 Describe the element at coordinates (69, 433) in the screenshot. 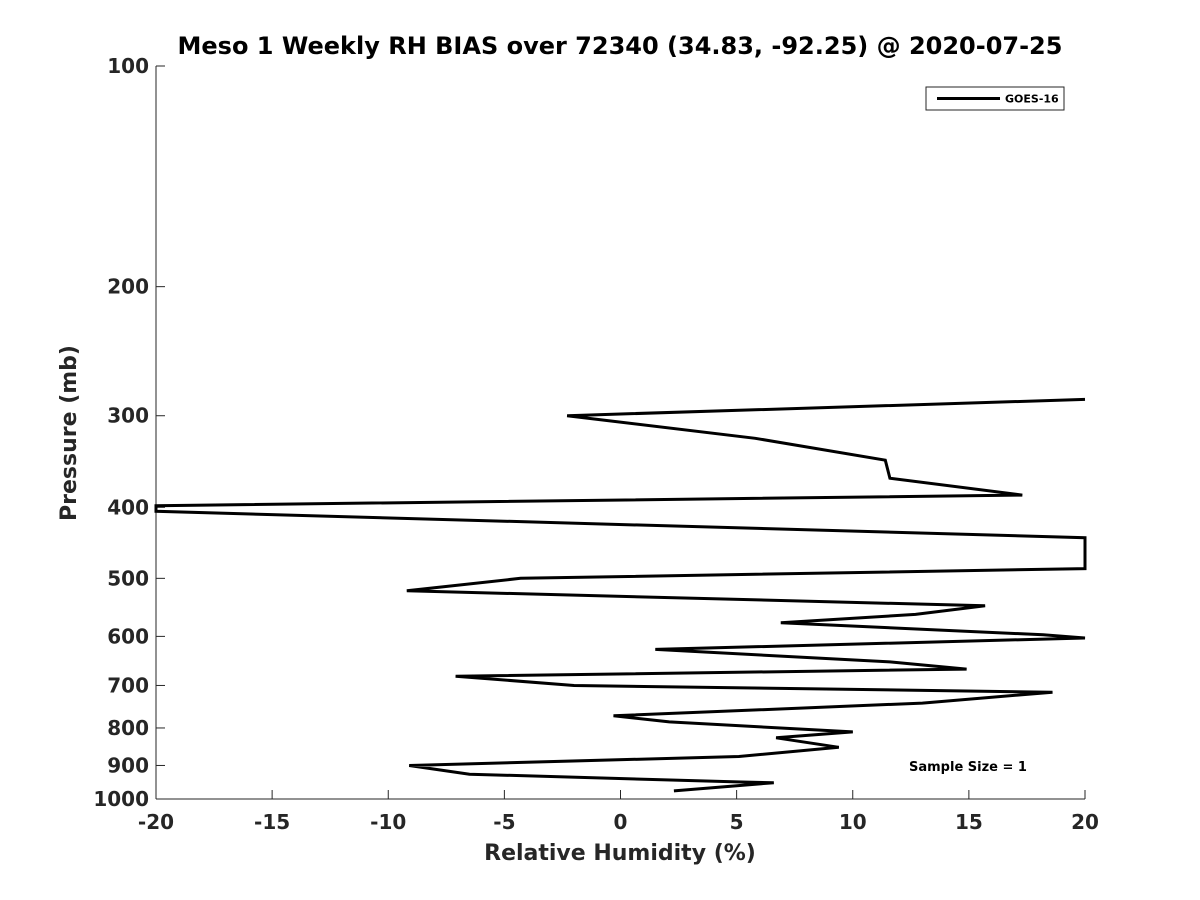

I see `y-axis-label: Pressure (mb)` at that location.